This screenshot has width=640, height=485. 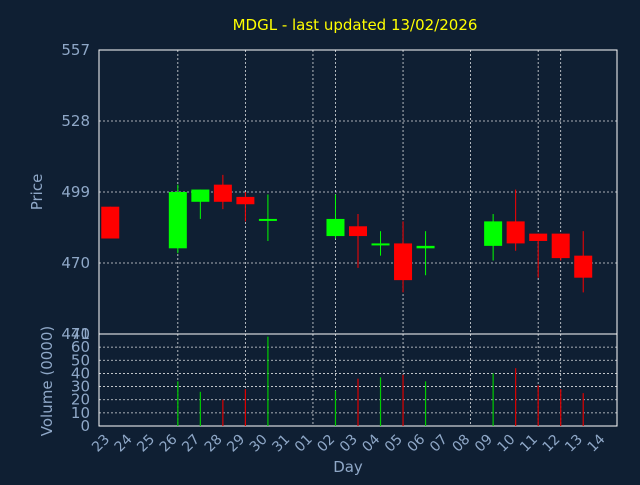 I want to click on x-tick-label: 07, so click(x=439, y=444).